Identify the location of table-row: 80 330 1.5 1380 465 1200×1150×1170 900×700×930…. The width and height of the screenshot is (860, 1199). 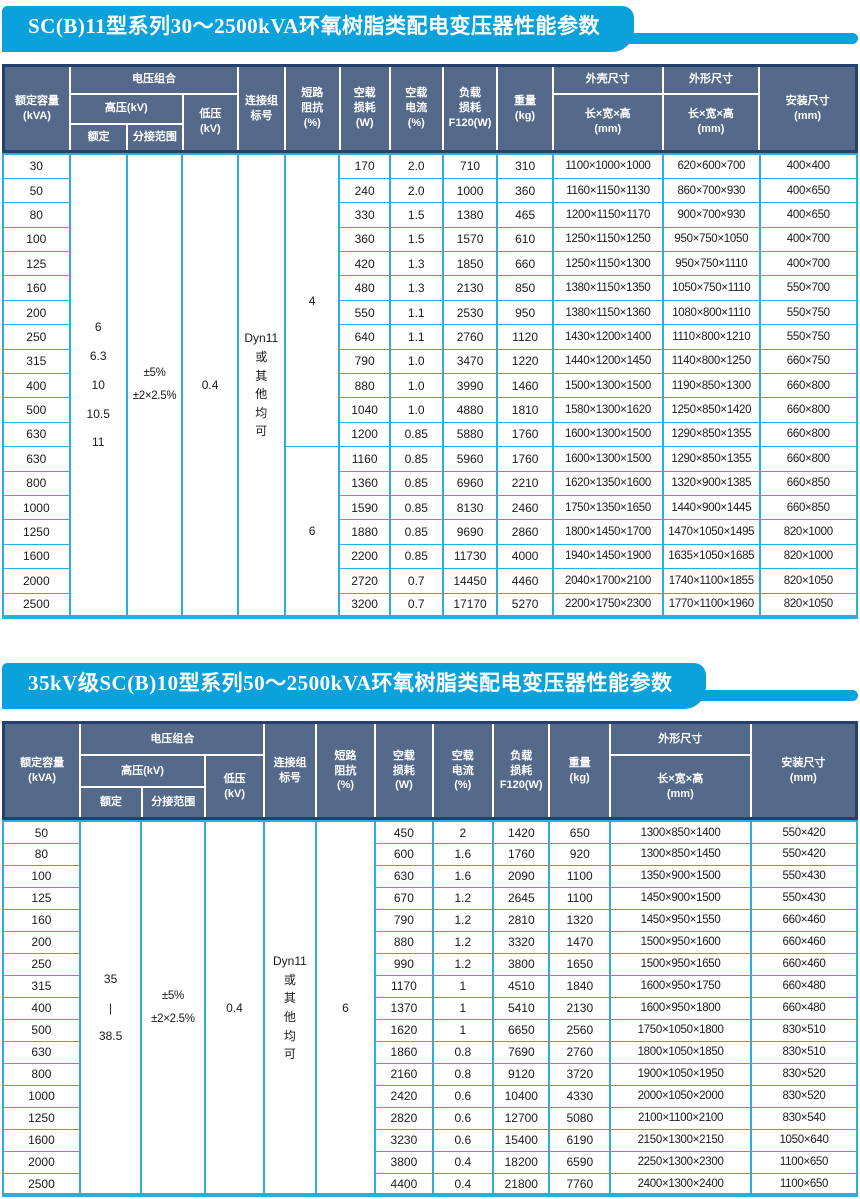
(430, 215).